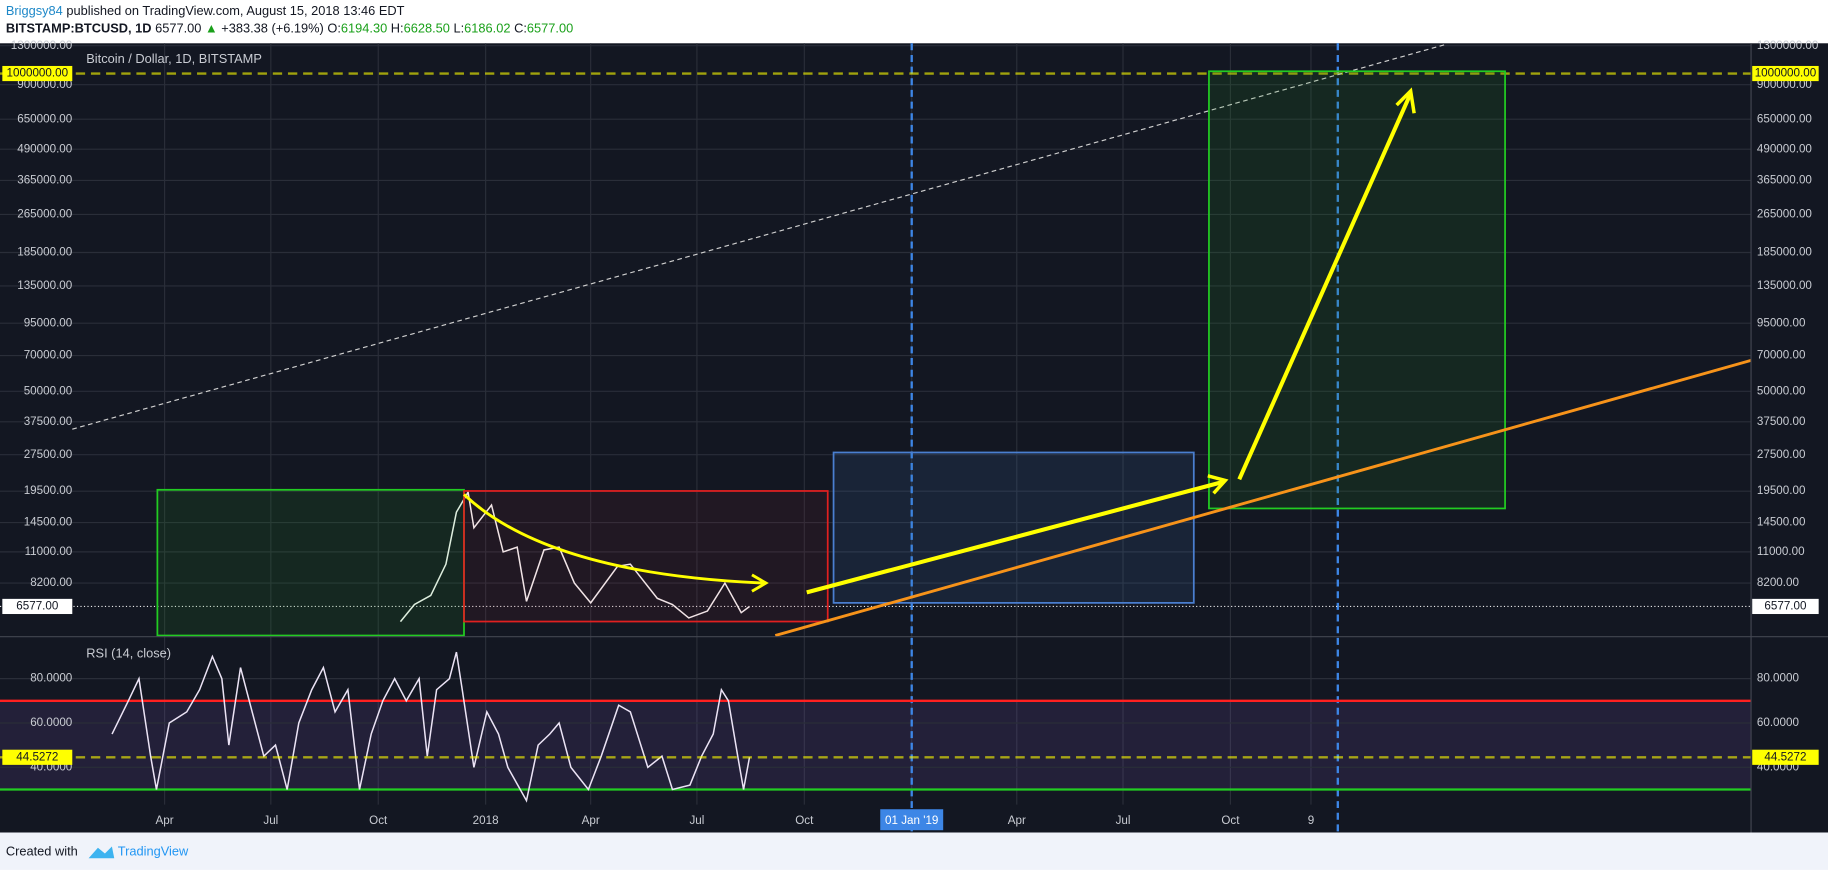 The image size is (1828, 870). What do you see at coordinates (334, 28) in the screenshot?
I see `open-label: O:` at bounding box center [334, 28].